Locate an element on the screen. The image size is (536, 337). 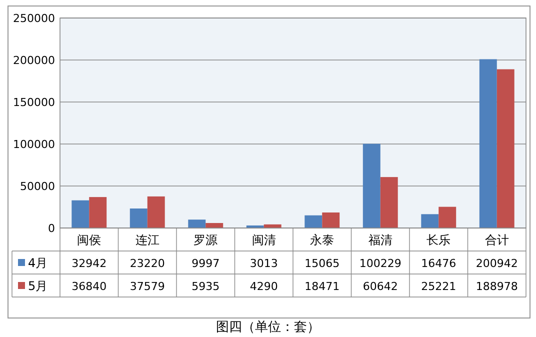
legend-label: 4月 is located at coordinates (38, 263).